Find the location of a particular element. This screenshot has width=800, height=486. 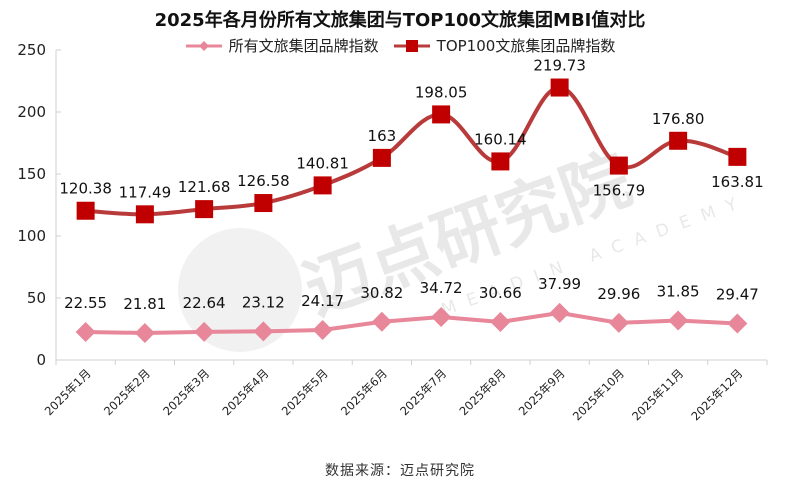

data-label-all: 23.12 is located at coordinates (263, 302).